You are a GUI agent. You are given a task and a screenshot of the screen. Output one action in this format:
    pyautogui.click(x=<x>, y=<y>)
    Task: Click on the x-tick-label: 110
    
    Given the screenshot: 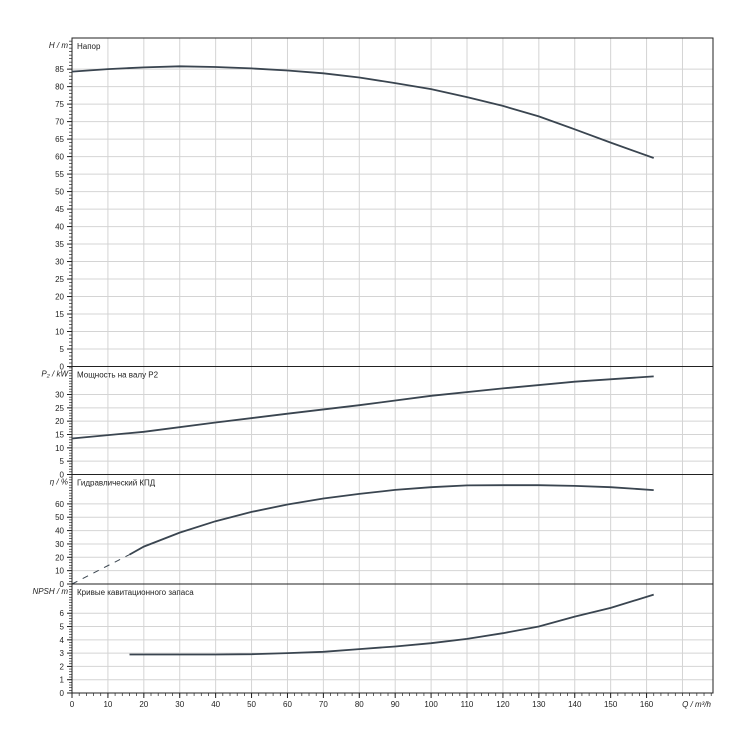 What is the action you would take?
    pyautogui.click(x=467, y=704)
    